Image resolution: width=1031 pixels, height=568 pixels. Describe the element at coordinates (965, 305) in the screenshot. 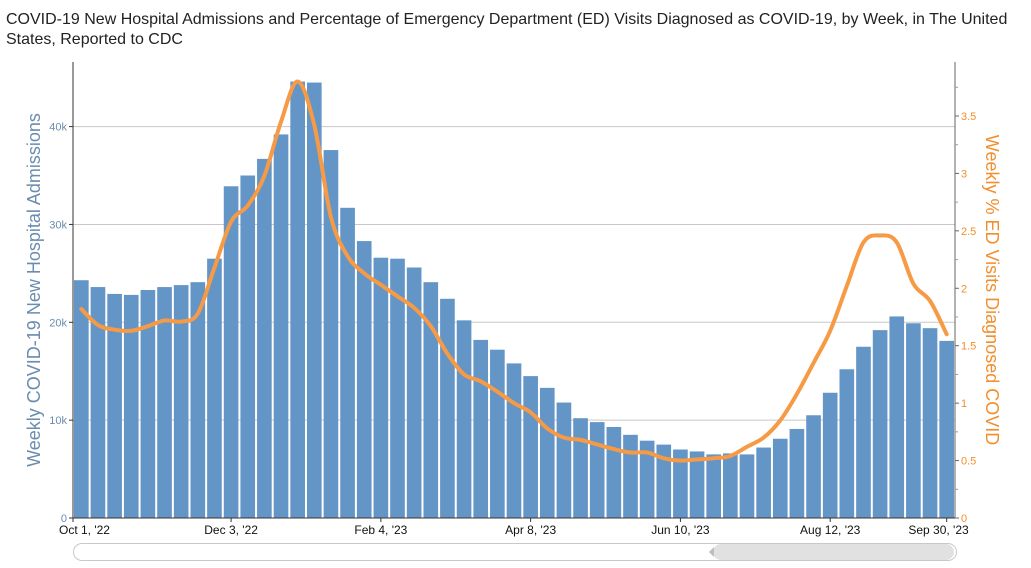

I see `y-axis-right-ticks: 0 0.5 1 1.5 2 2.5 3 3.5` at that location.